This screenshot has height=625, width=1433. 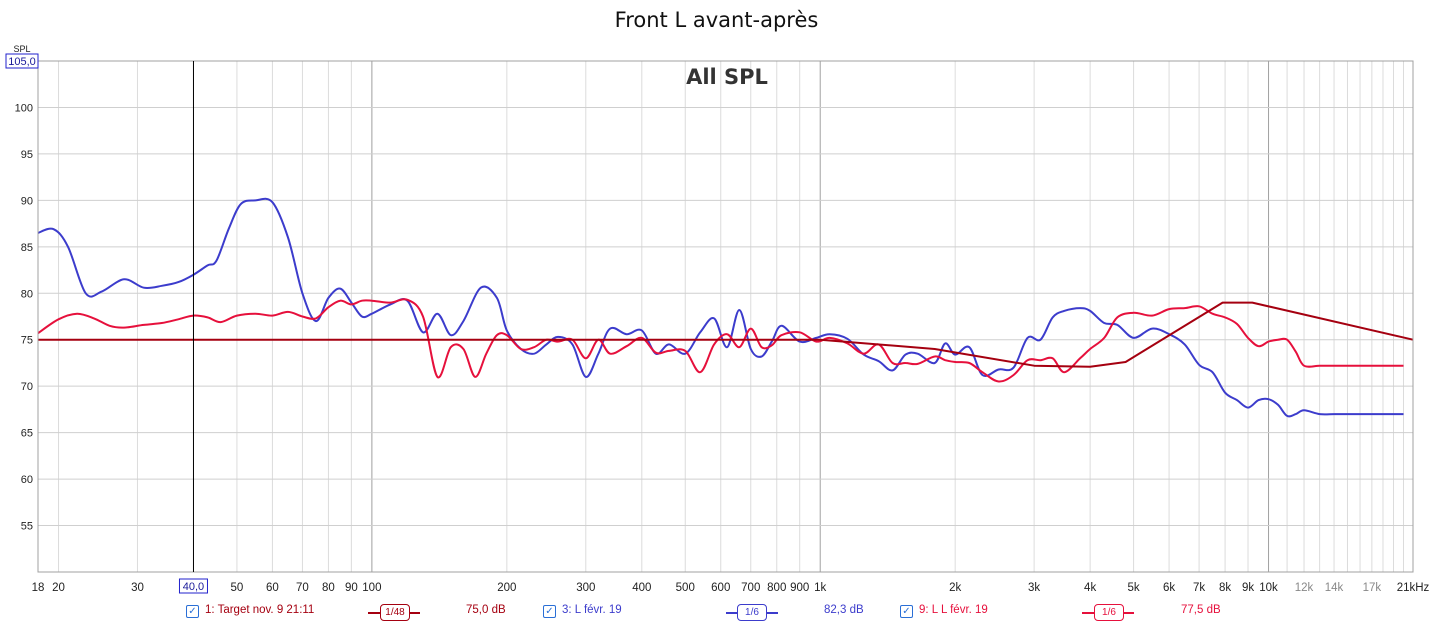 I want to click on y-cursor-box, so click(x=22, y=61).